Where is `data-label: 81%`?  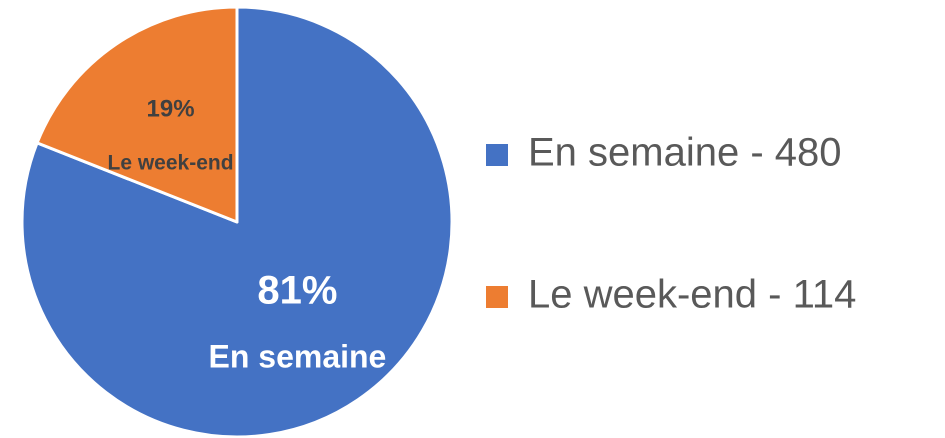 data-label: 81% is located at coordinates (297, 290).